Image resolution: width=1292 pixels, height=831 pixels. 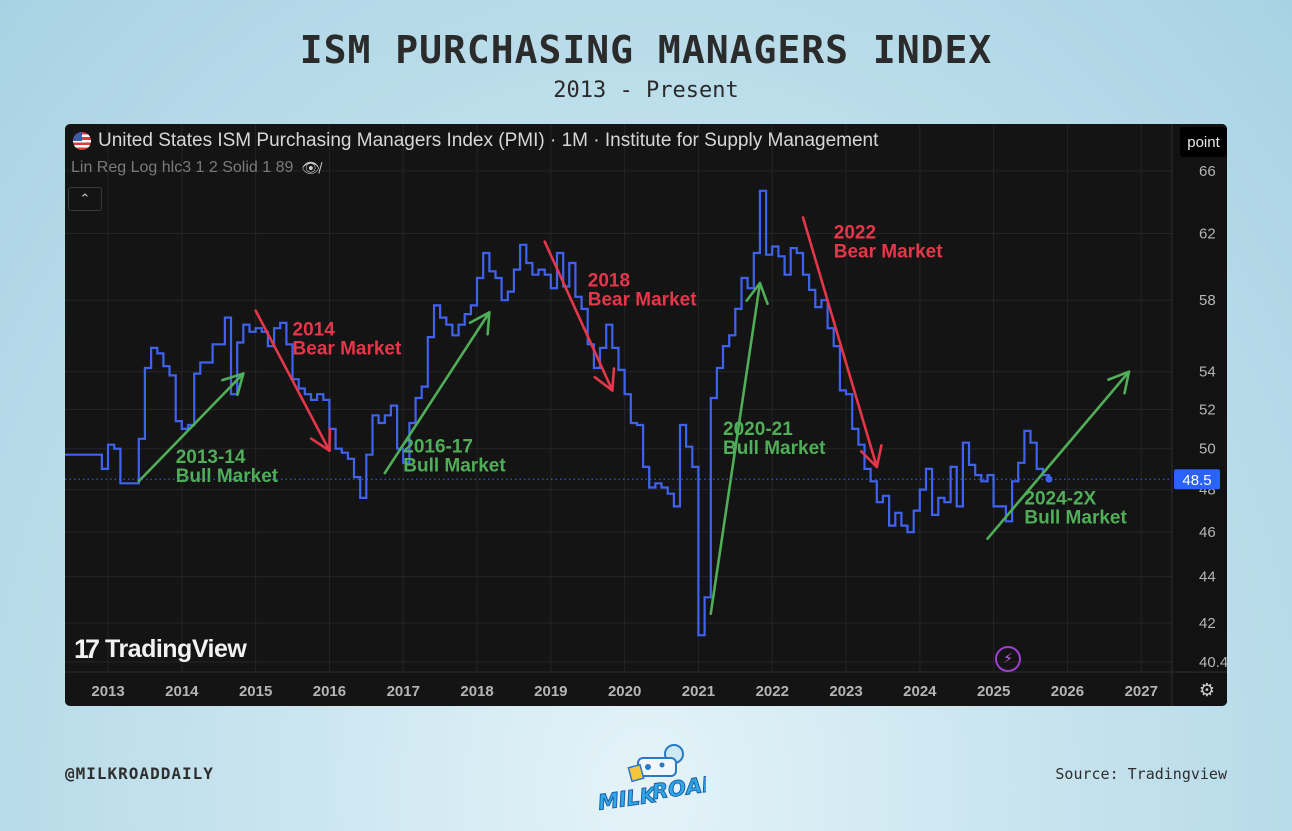 What do you see at coordinates (438, 447) in the screenshot?
I see `bull-label: 2016-17` at bounding box center [438, 447].